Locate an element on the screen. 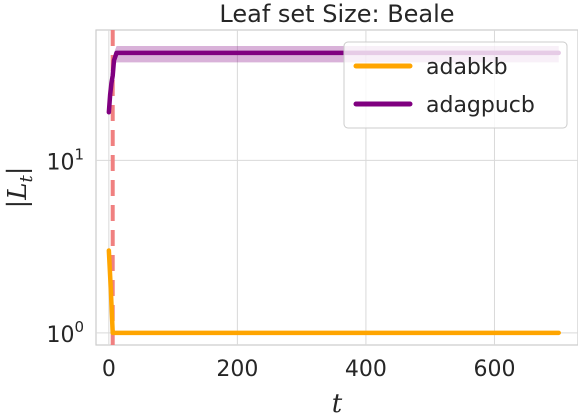 The image size is (578, 418). x-tick-label: 600 is located at coordinates (494, 369).